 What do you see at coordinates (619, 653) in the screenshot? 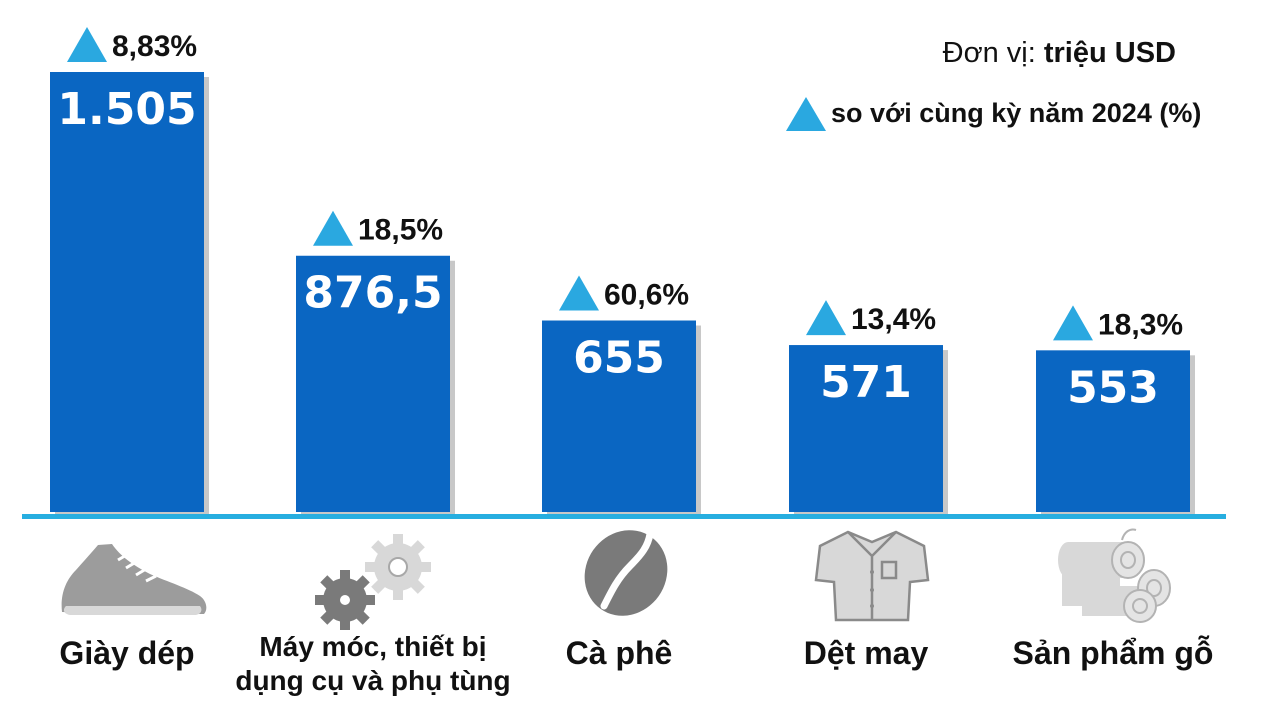
I see `category-label: Cà phê` at bounding box center [619, 653].